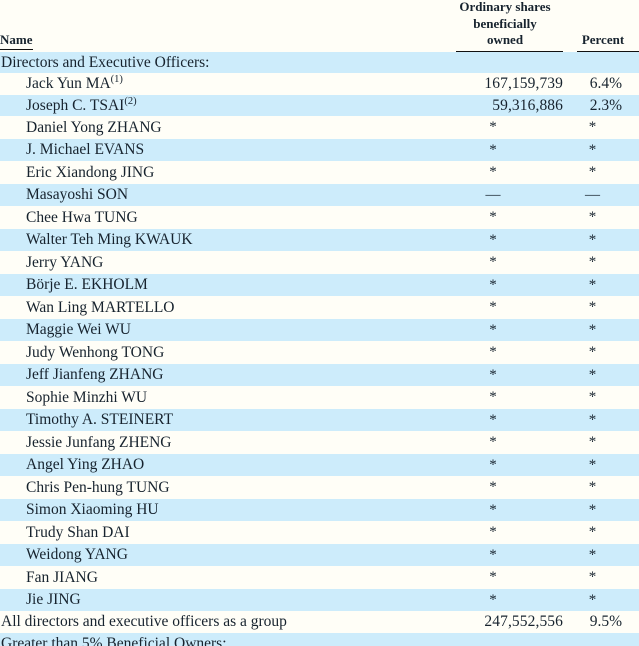 Image resolution: width=639 pixels, height=646 pixels. What do you see at coordinates (221, 84) in the screenshot?
I see `row-name-label: Jack Yun MA(1)` at bounding box center [221, 84].